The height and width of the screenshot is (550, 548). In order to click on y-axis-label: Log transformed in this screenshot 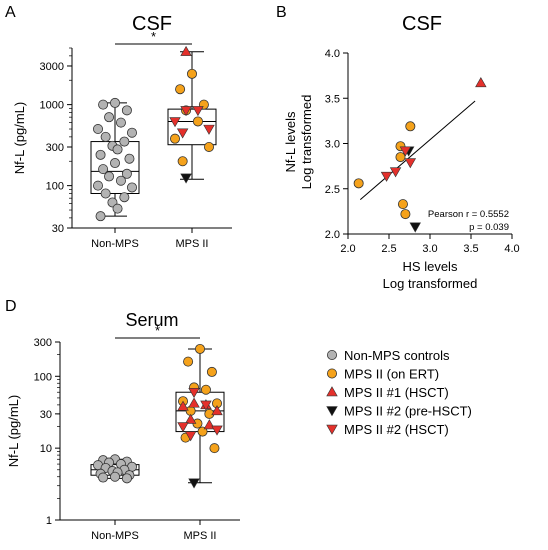, I will do `click(306, 142)`.